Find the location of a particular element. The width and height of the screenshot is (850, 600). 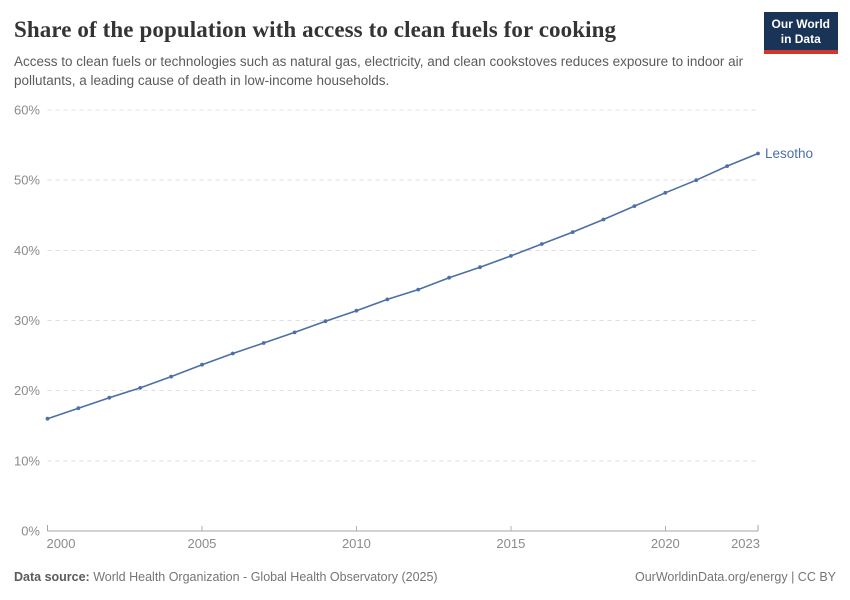

x-axis-tick-label: 2010 is located at coordinates (356, 543).